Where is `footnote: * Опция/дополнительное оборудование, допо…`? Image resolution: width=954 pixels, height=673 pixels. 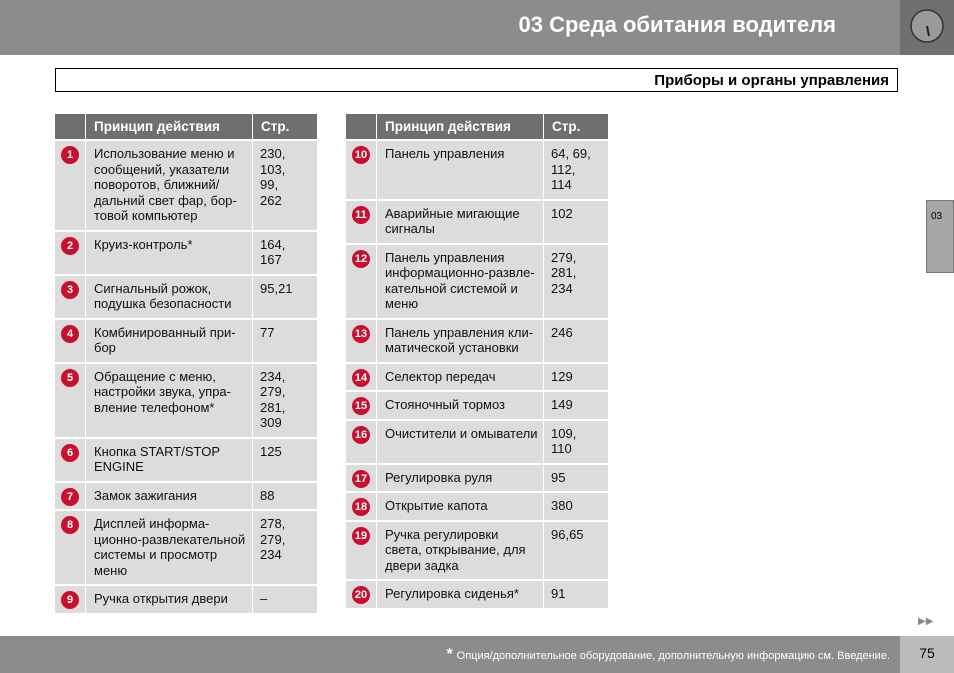 footnote: * Опция/дополнительное оборудование, допо… is located at coordinates (668, 655).